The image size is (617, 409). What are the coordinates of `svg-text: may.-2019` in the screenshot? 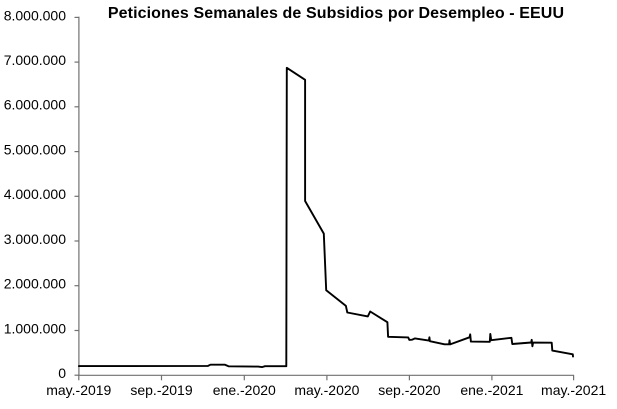 It's located at (78, 390).